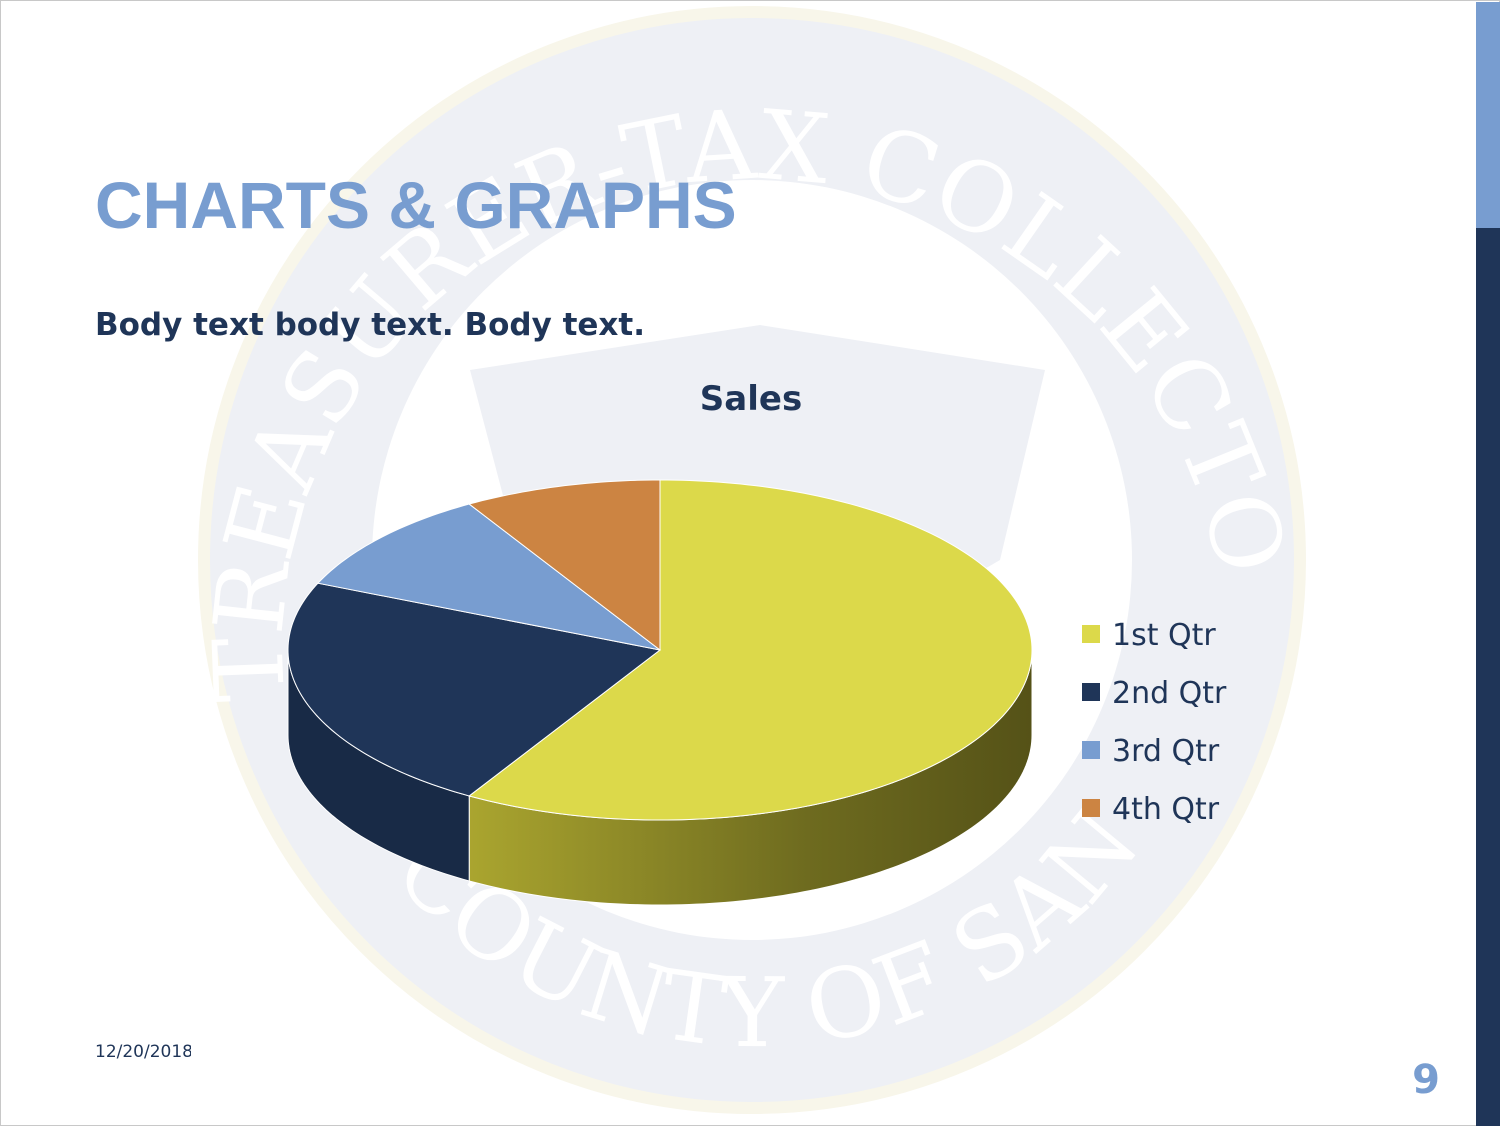 This screenshot has height=1130, width=1500. Describe the element at coordinates (1164, 635) in the screenshot. I see `legend-label: 1st Qtr` at that location.